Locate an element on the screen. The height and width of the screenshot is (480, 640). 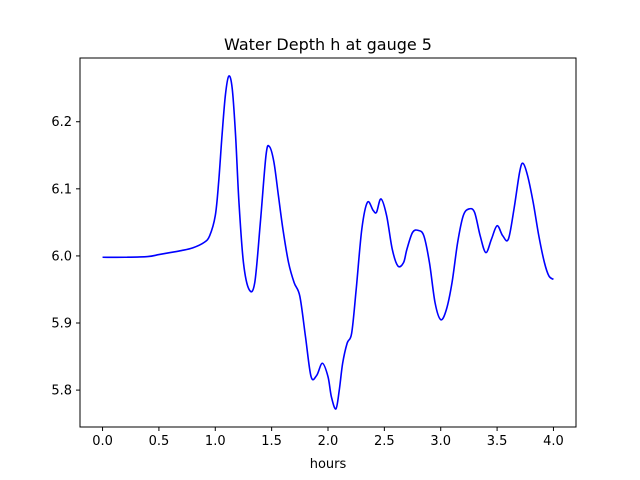
x-tick-label: 0.0 is located at coordinates (102, 441).